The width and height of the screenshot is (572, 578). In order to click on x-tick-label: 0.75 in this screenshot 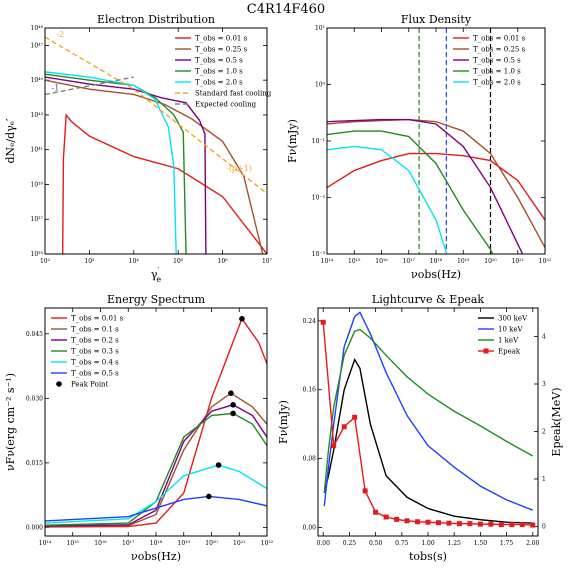, I will do `click(402, 543)`.